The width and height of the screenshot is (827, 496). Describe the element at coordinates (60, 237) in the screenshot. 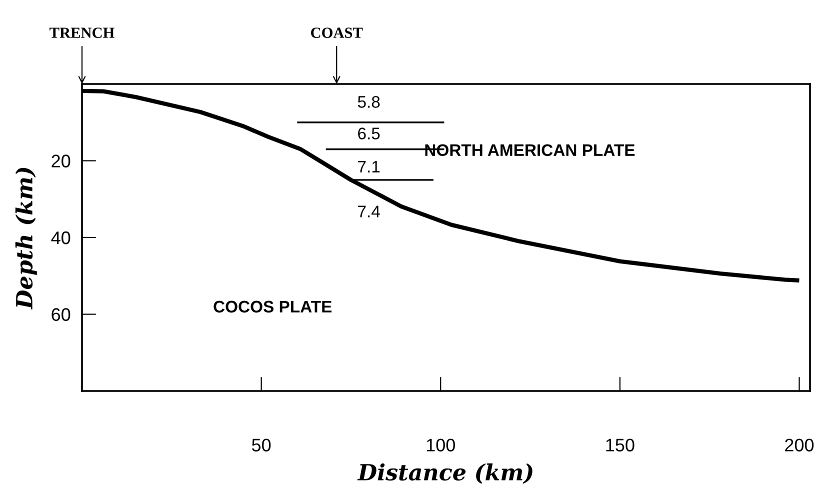

I see `y-tick-label: 40` at that location.